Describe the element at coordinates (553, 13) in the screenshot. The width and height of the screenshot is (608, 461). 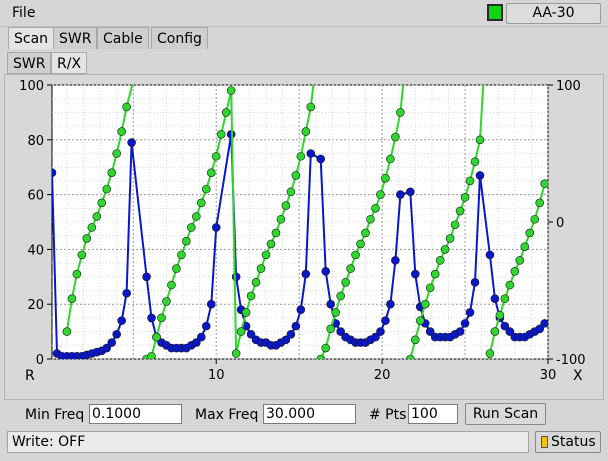
I see `device-button: AA-30` at that location.